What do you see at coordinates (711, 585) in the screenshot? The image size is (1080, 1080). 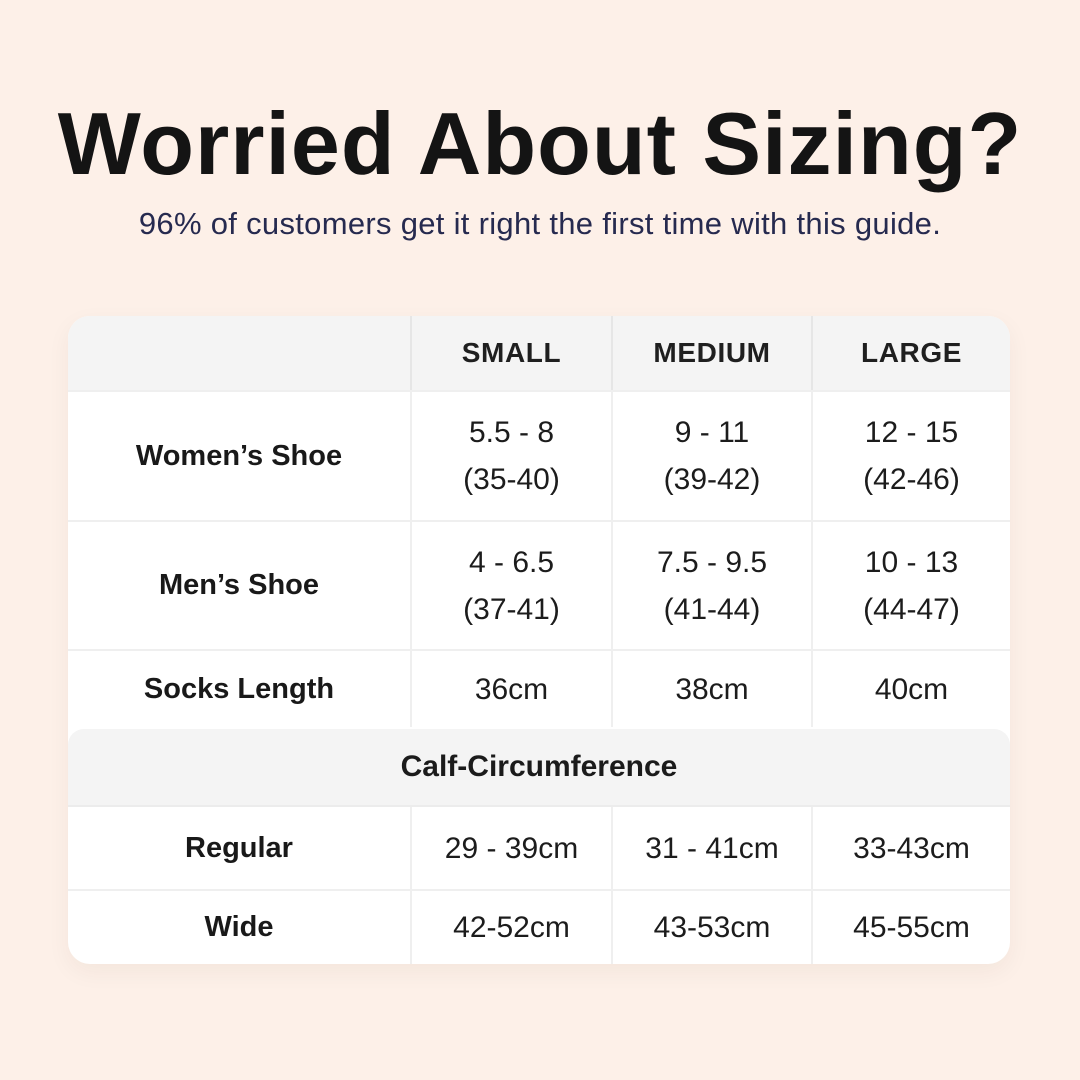 I see `table-cell: 7.5 - 9.5 (41-44)` at bounding box center [711, 585].